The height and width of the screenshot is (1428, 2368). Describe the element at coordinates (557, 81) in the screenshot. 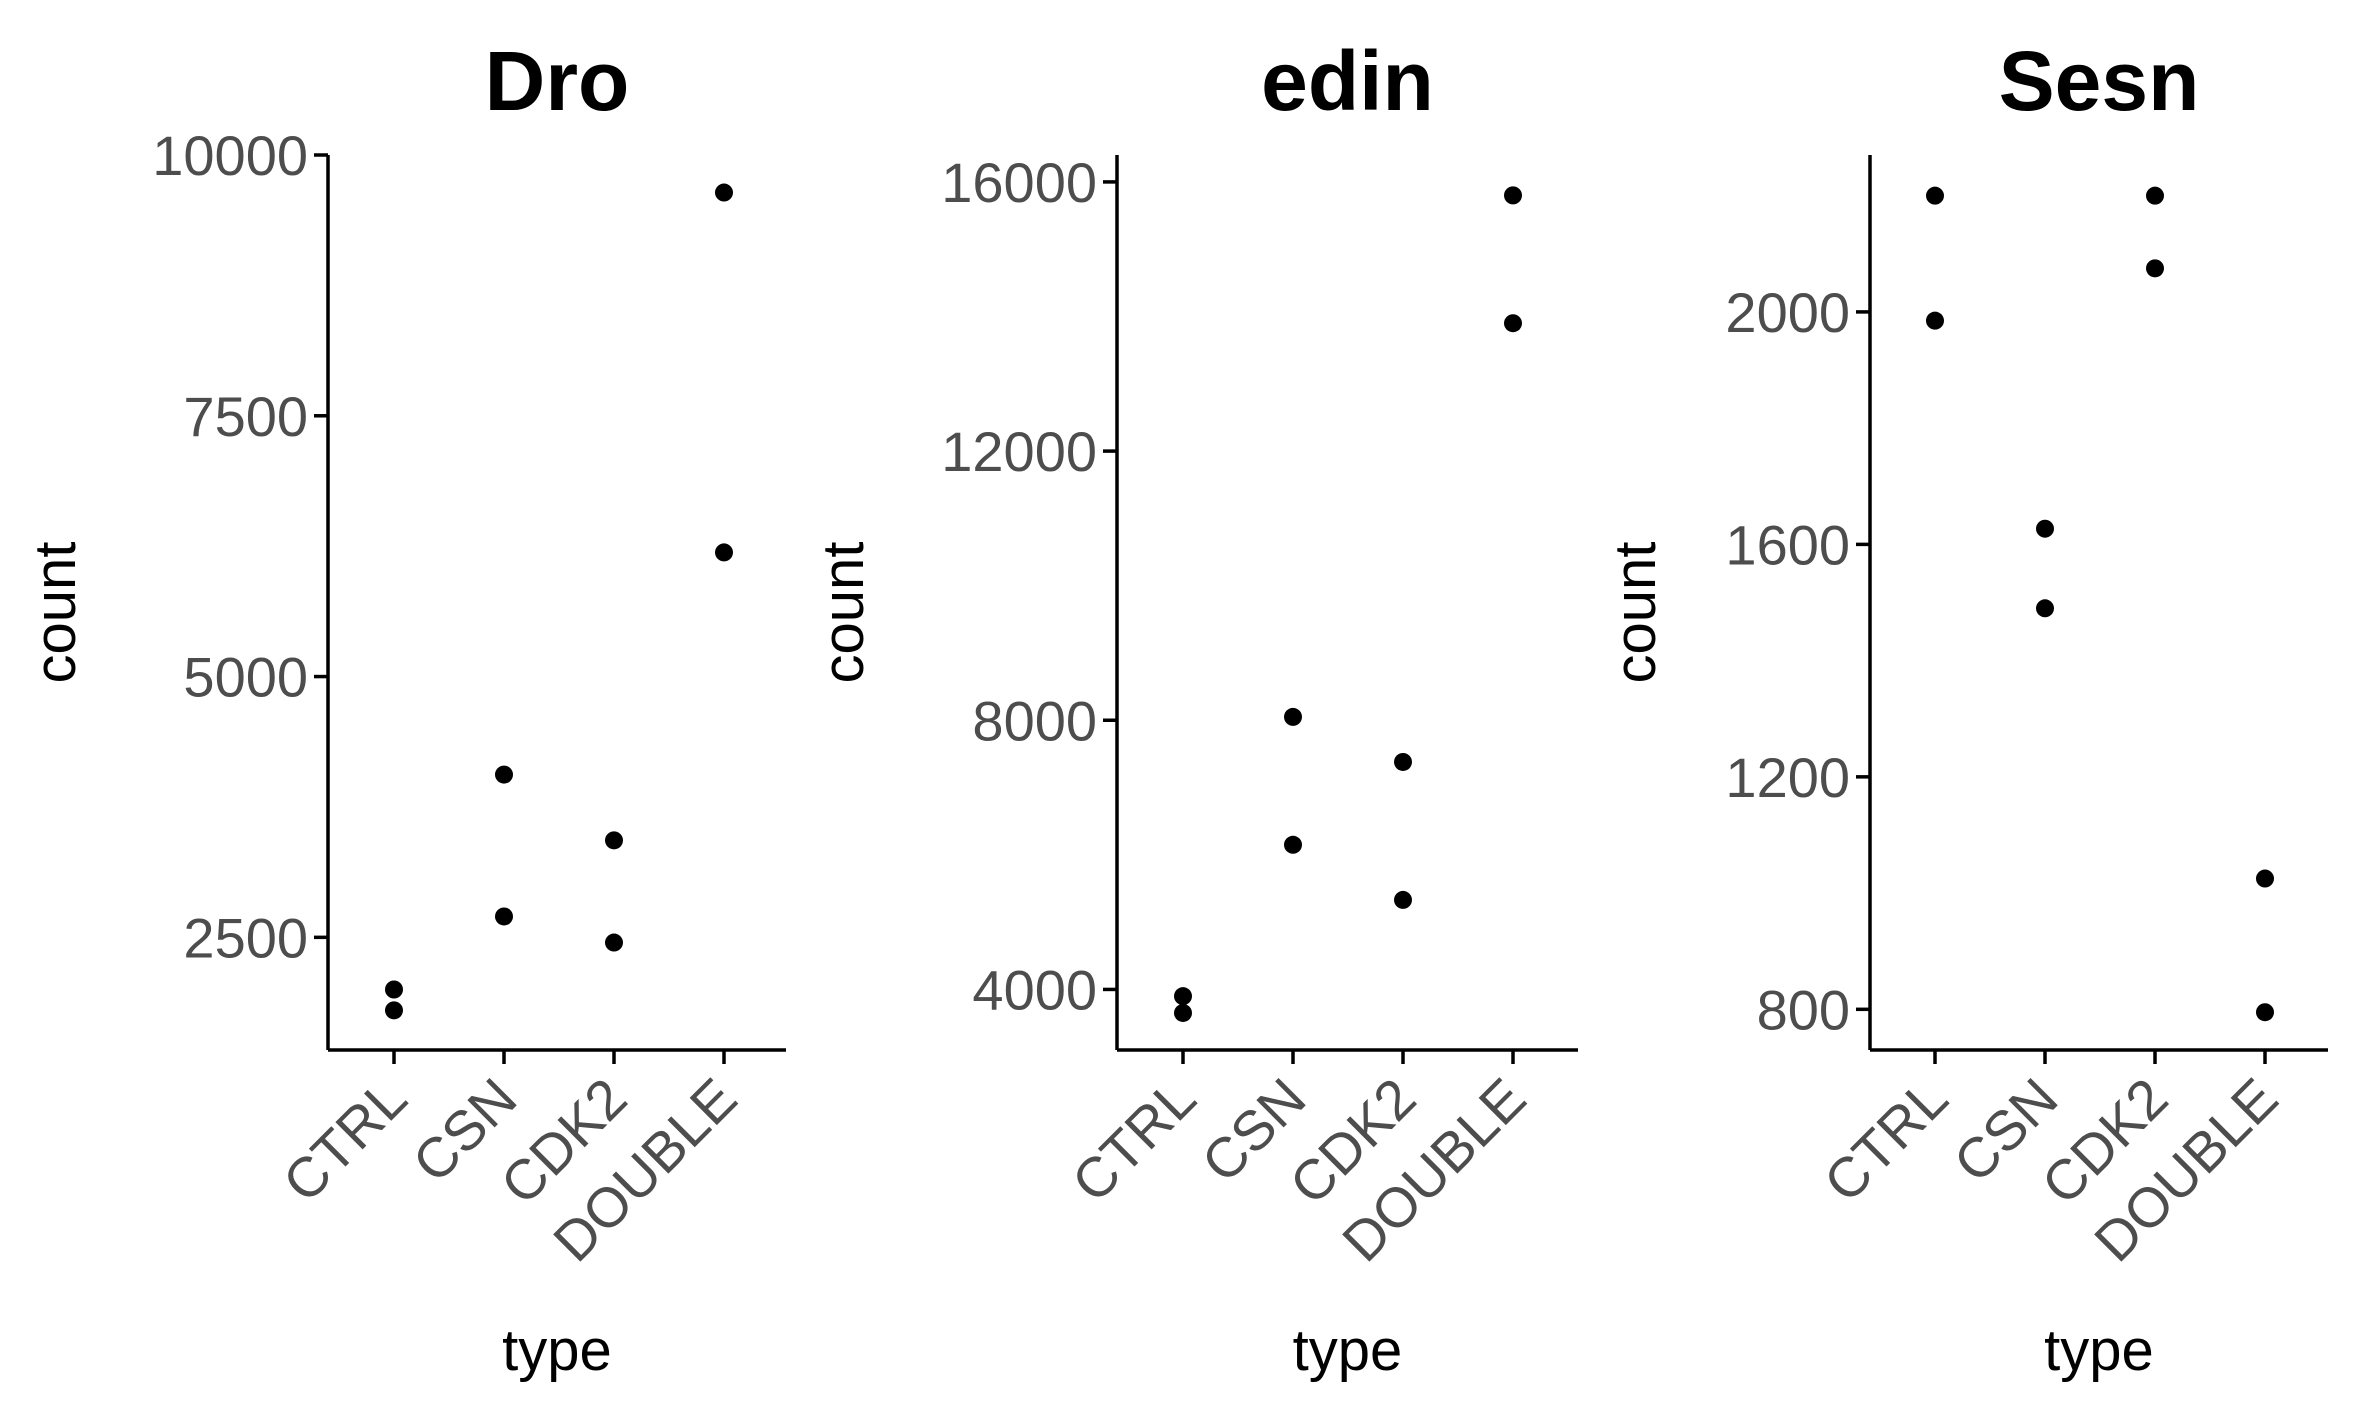

I see `panel-title: Dro` at that location.